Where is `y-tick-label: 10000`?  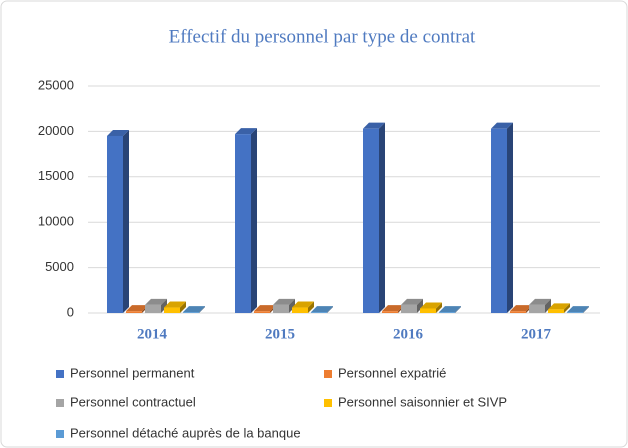 y-tick-label: 10000 is located at coordinates (56, 221).